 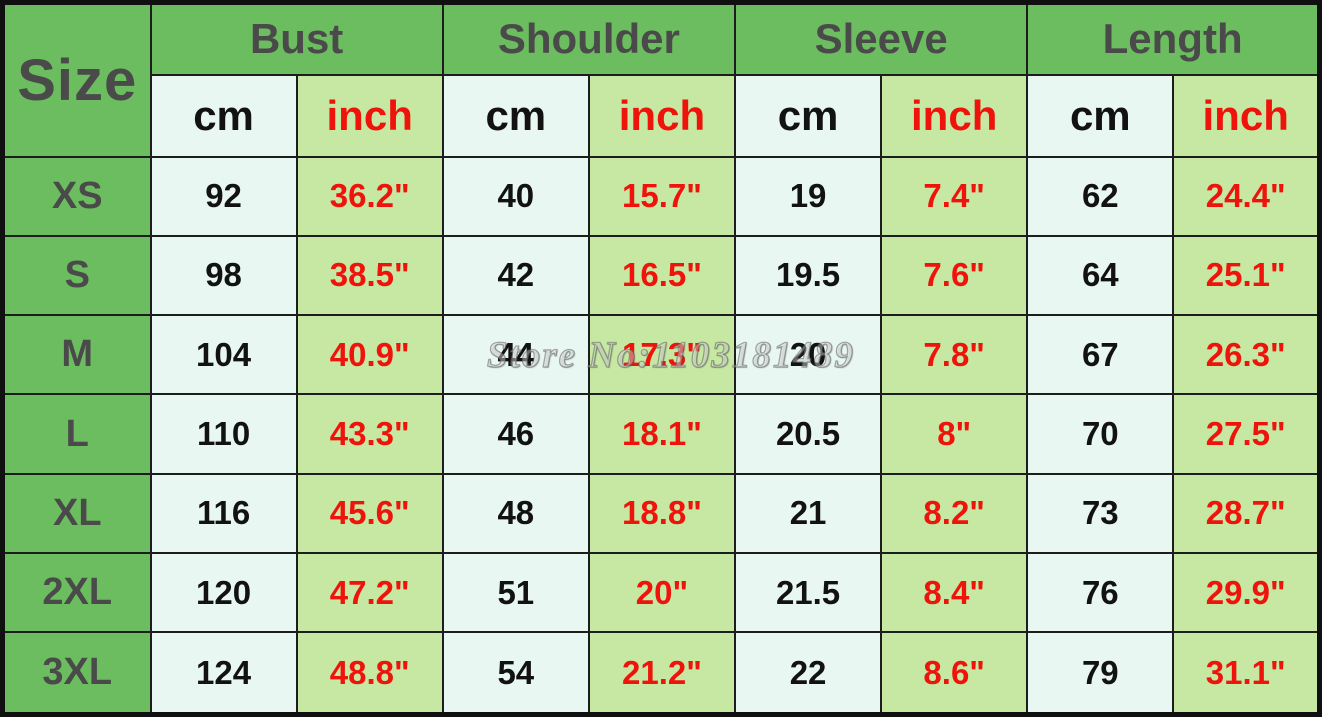 What do you see at coordinates (515, 673) in the screenshot?
I see `shoulder-cm-cell: 54` at bounding box center [515, 673].